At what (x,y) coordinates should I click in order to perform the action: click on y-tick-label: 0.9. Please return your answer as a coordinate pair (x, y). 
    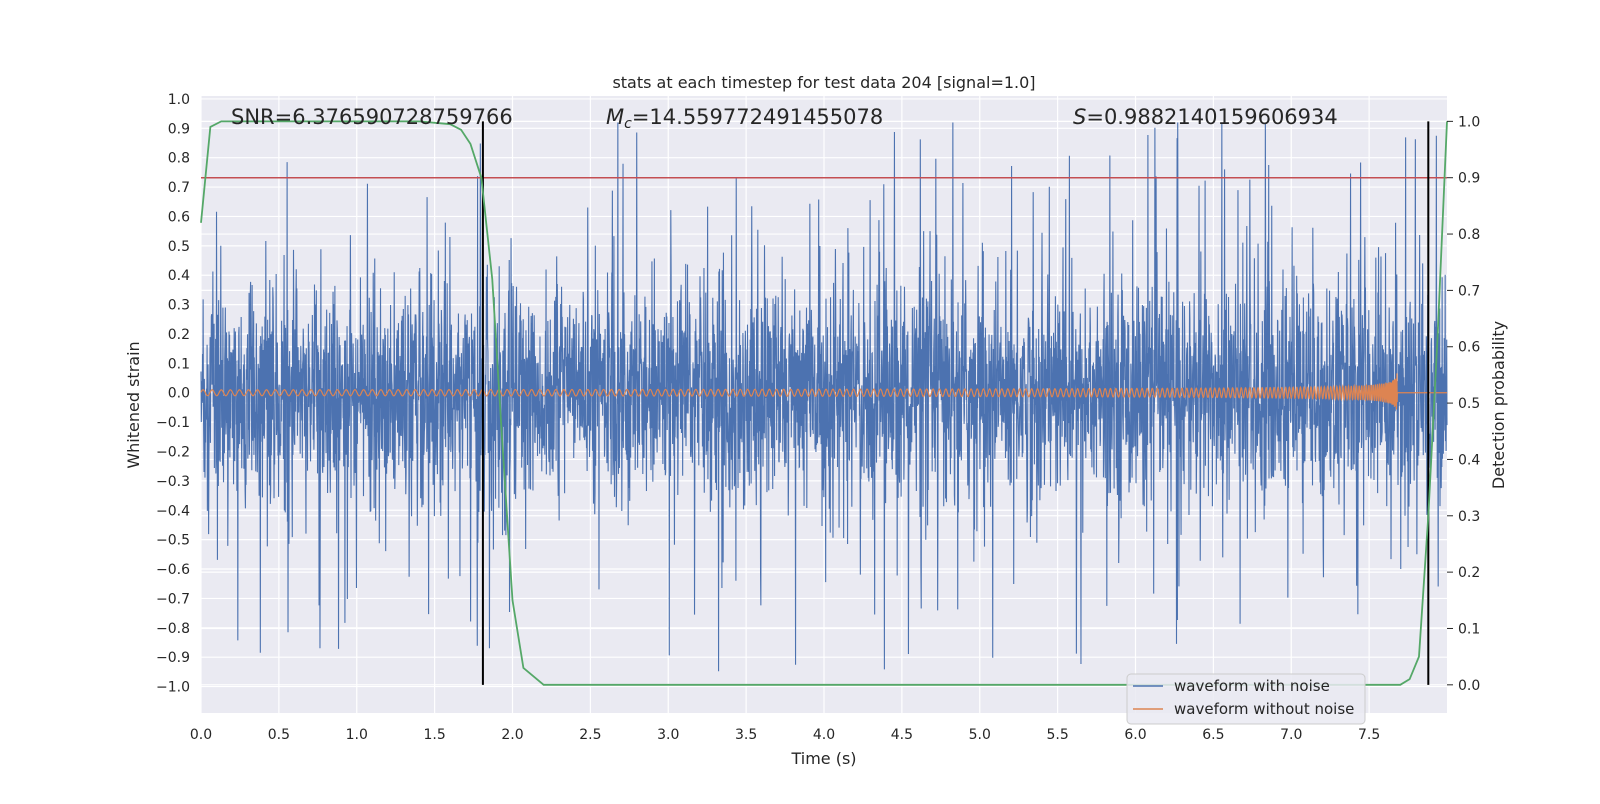
    Looking at the image, I should click on (179, 129).